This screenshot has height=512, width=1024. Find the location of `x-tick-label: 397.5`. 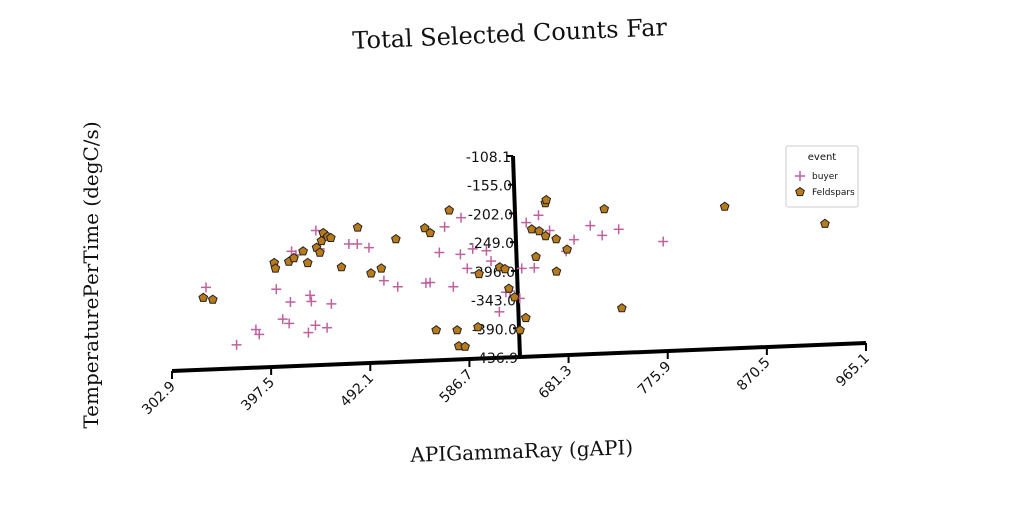

x-tick-label: 397.5 is located at coordinates (258, 395).